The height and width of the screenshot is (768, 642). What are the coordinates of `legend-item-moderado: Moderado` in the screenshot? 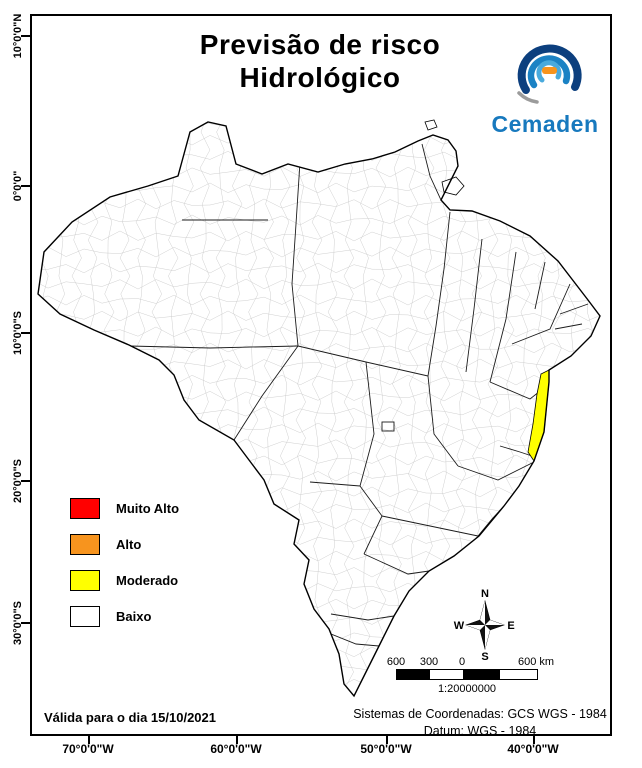 It's located at (155, 580).